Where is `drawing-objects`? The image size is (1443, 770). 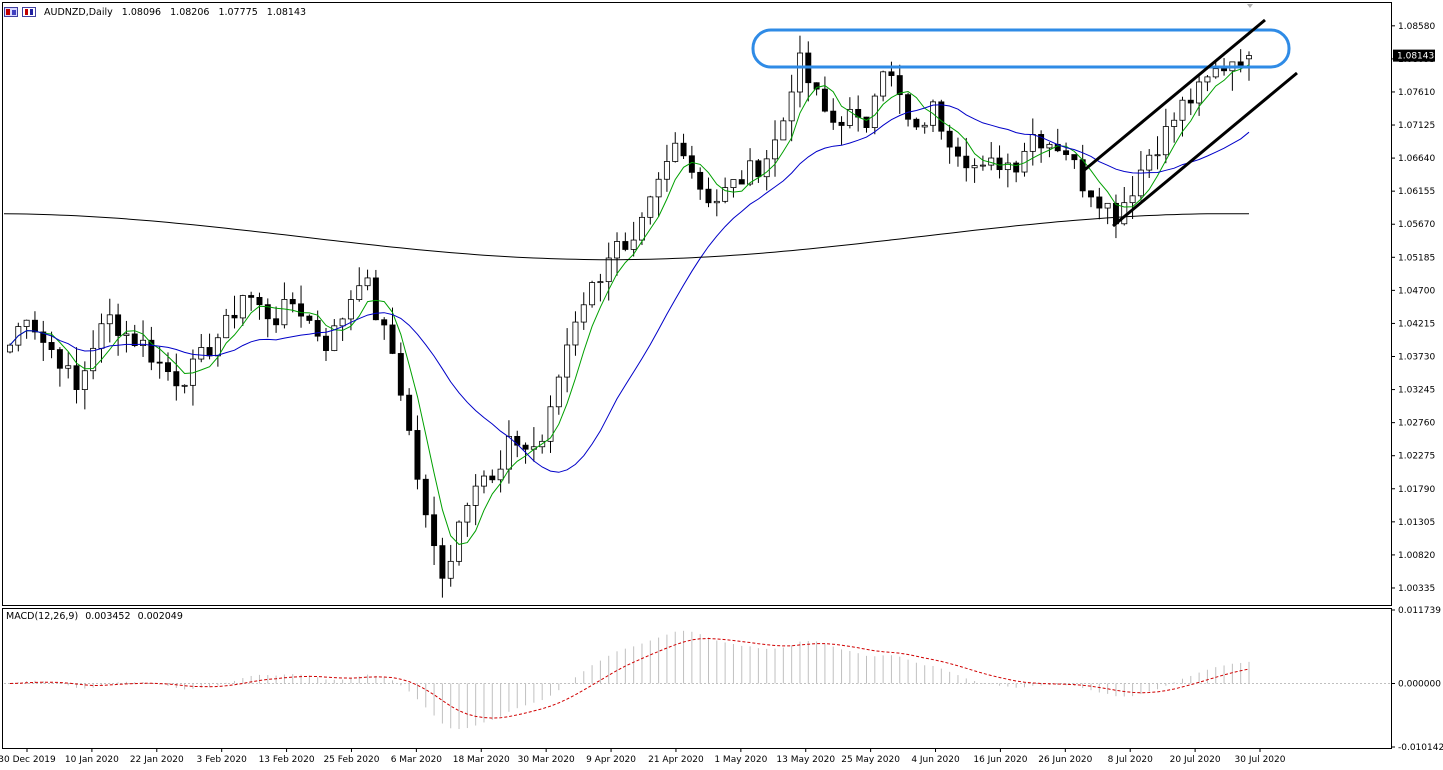 drawing-objects is located at coordinates (1024, 116).